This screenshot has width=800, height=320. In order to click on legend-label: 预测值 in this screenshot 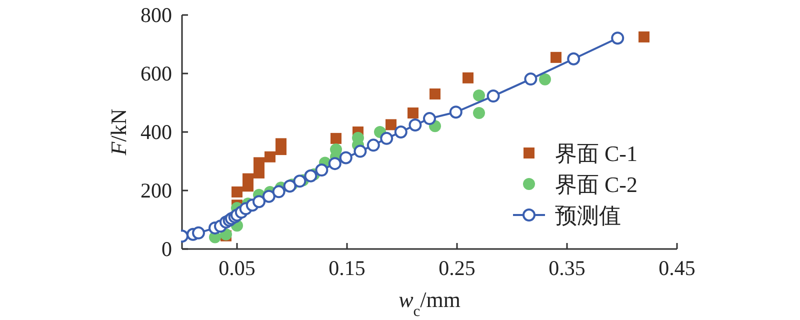, I will do `click(588, 215)`.